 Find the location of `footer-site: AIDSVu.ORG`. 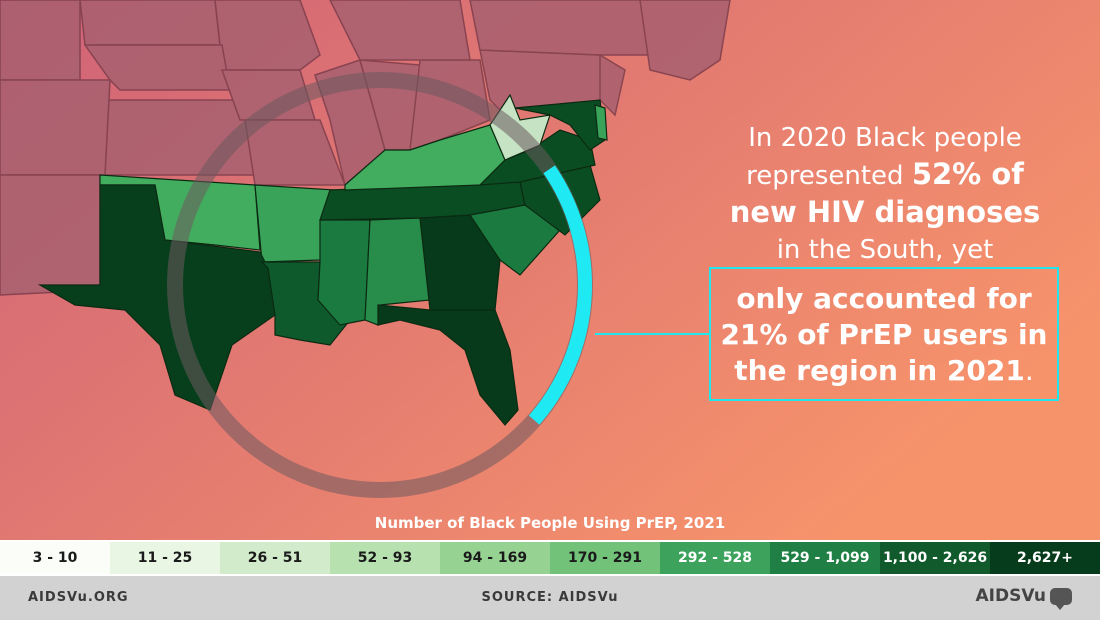

footer-site: AIDSVu.ORG is located at coordinates (78, 597).